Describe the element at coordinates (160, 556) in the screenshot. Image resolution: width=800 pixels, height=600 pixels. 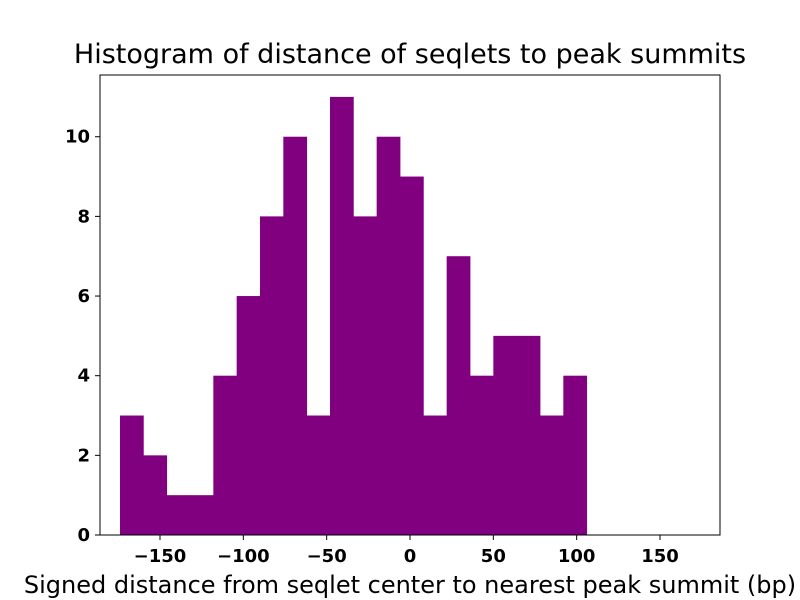
I see `x-tick-label: −150` at that location.